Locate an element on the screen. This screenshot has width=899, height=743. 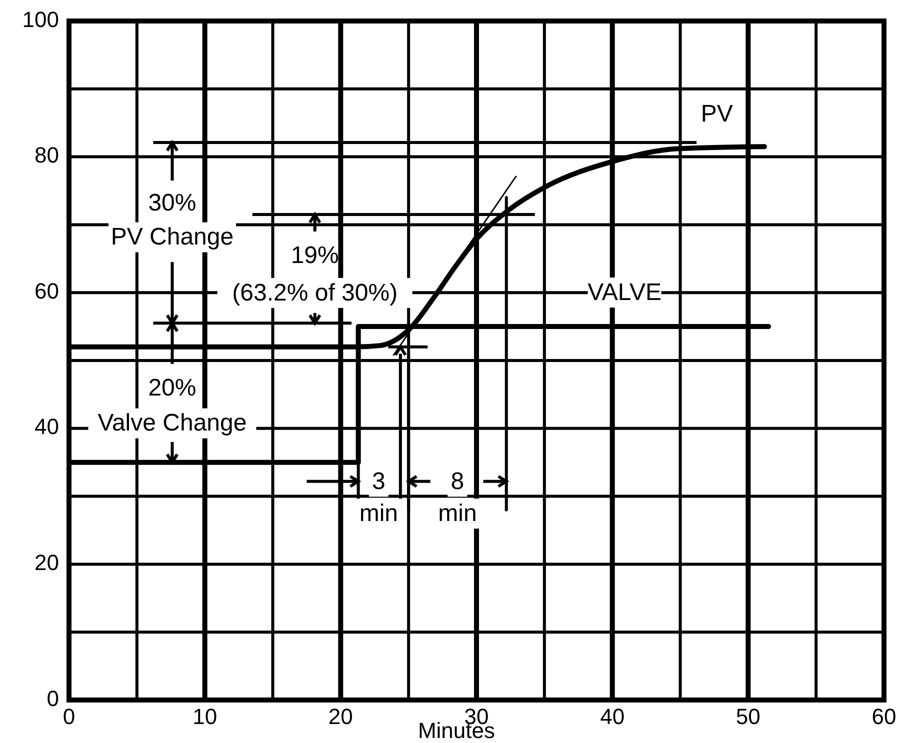
y-tick-label: 100 is located at coordinates (40, 19).